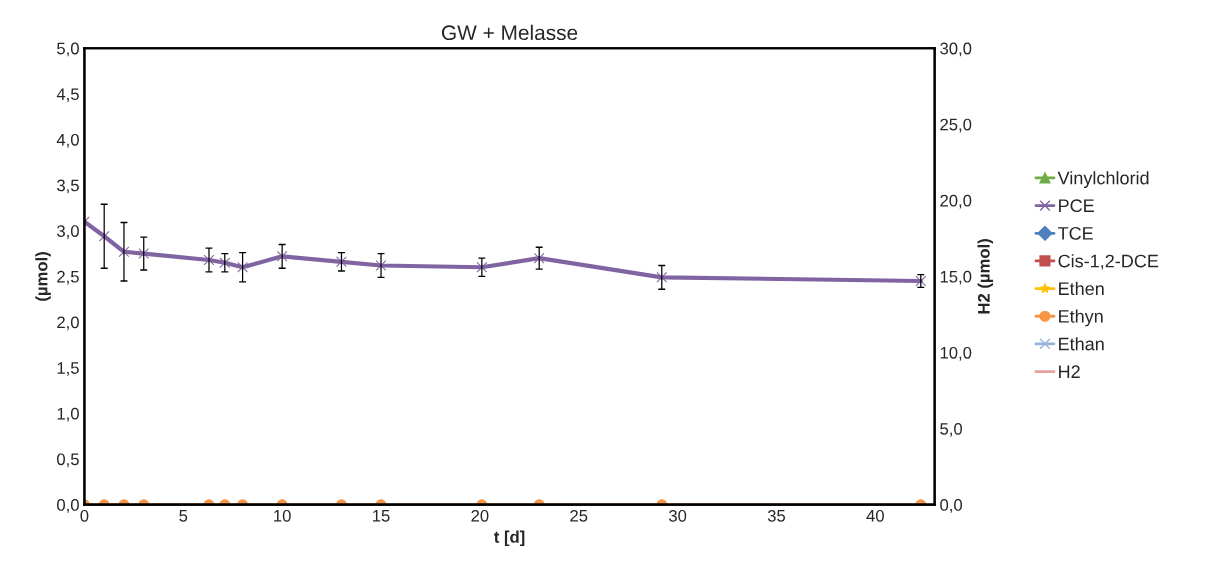 Image resolution: width=1206 pixels, height=567 pixels. Describe the element at coordinates (68, 506) in the screenshot. I see `y-tick-label: 0,0` at that location.